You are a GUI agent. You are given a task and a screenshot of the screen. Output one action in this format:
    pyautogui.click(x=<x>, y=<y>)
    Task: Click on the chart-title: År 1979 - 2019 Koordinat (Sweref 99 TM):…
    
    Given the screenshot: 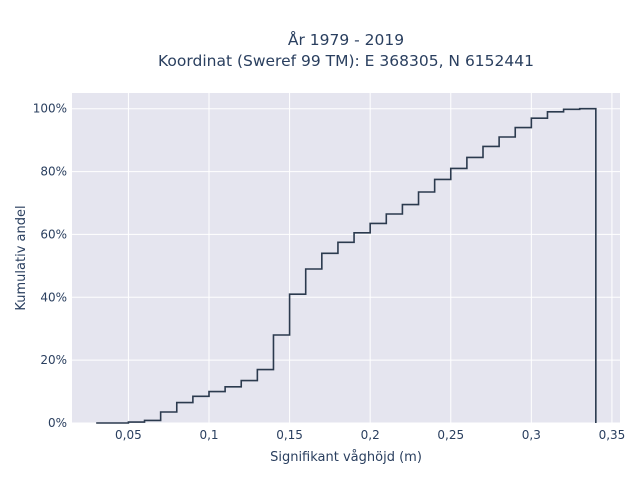 What is the action you would take?
    pyautogui.click(x=346, y=50)
    